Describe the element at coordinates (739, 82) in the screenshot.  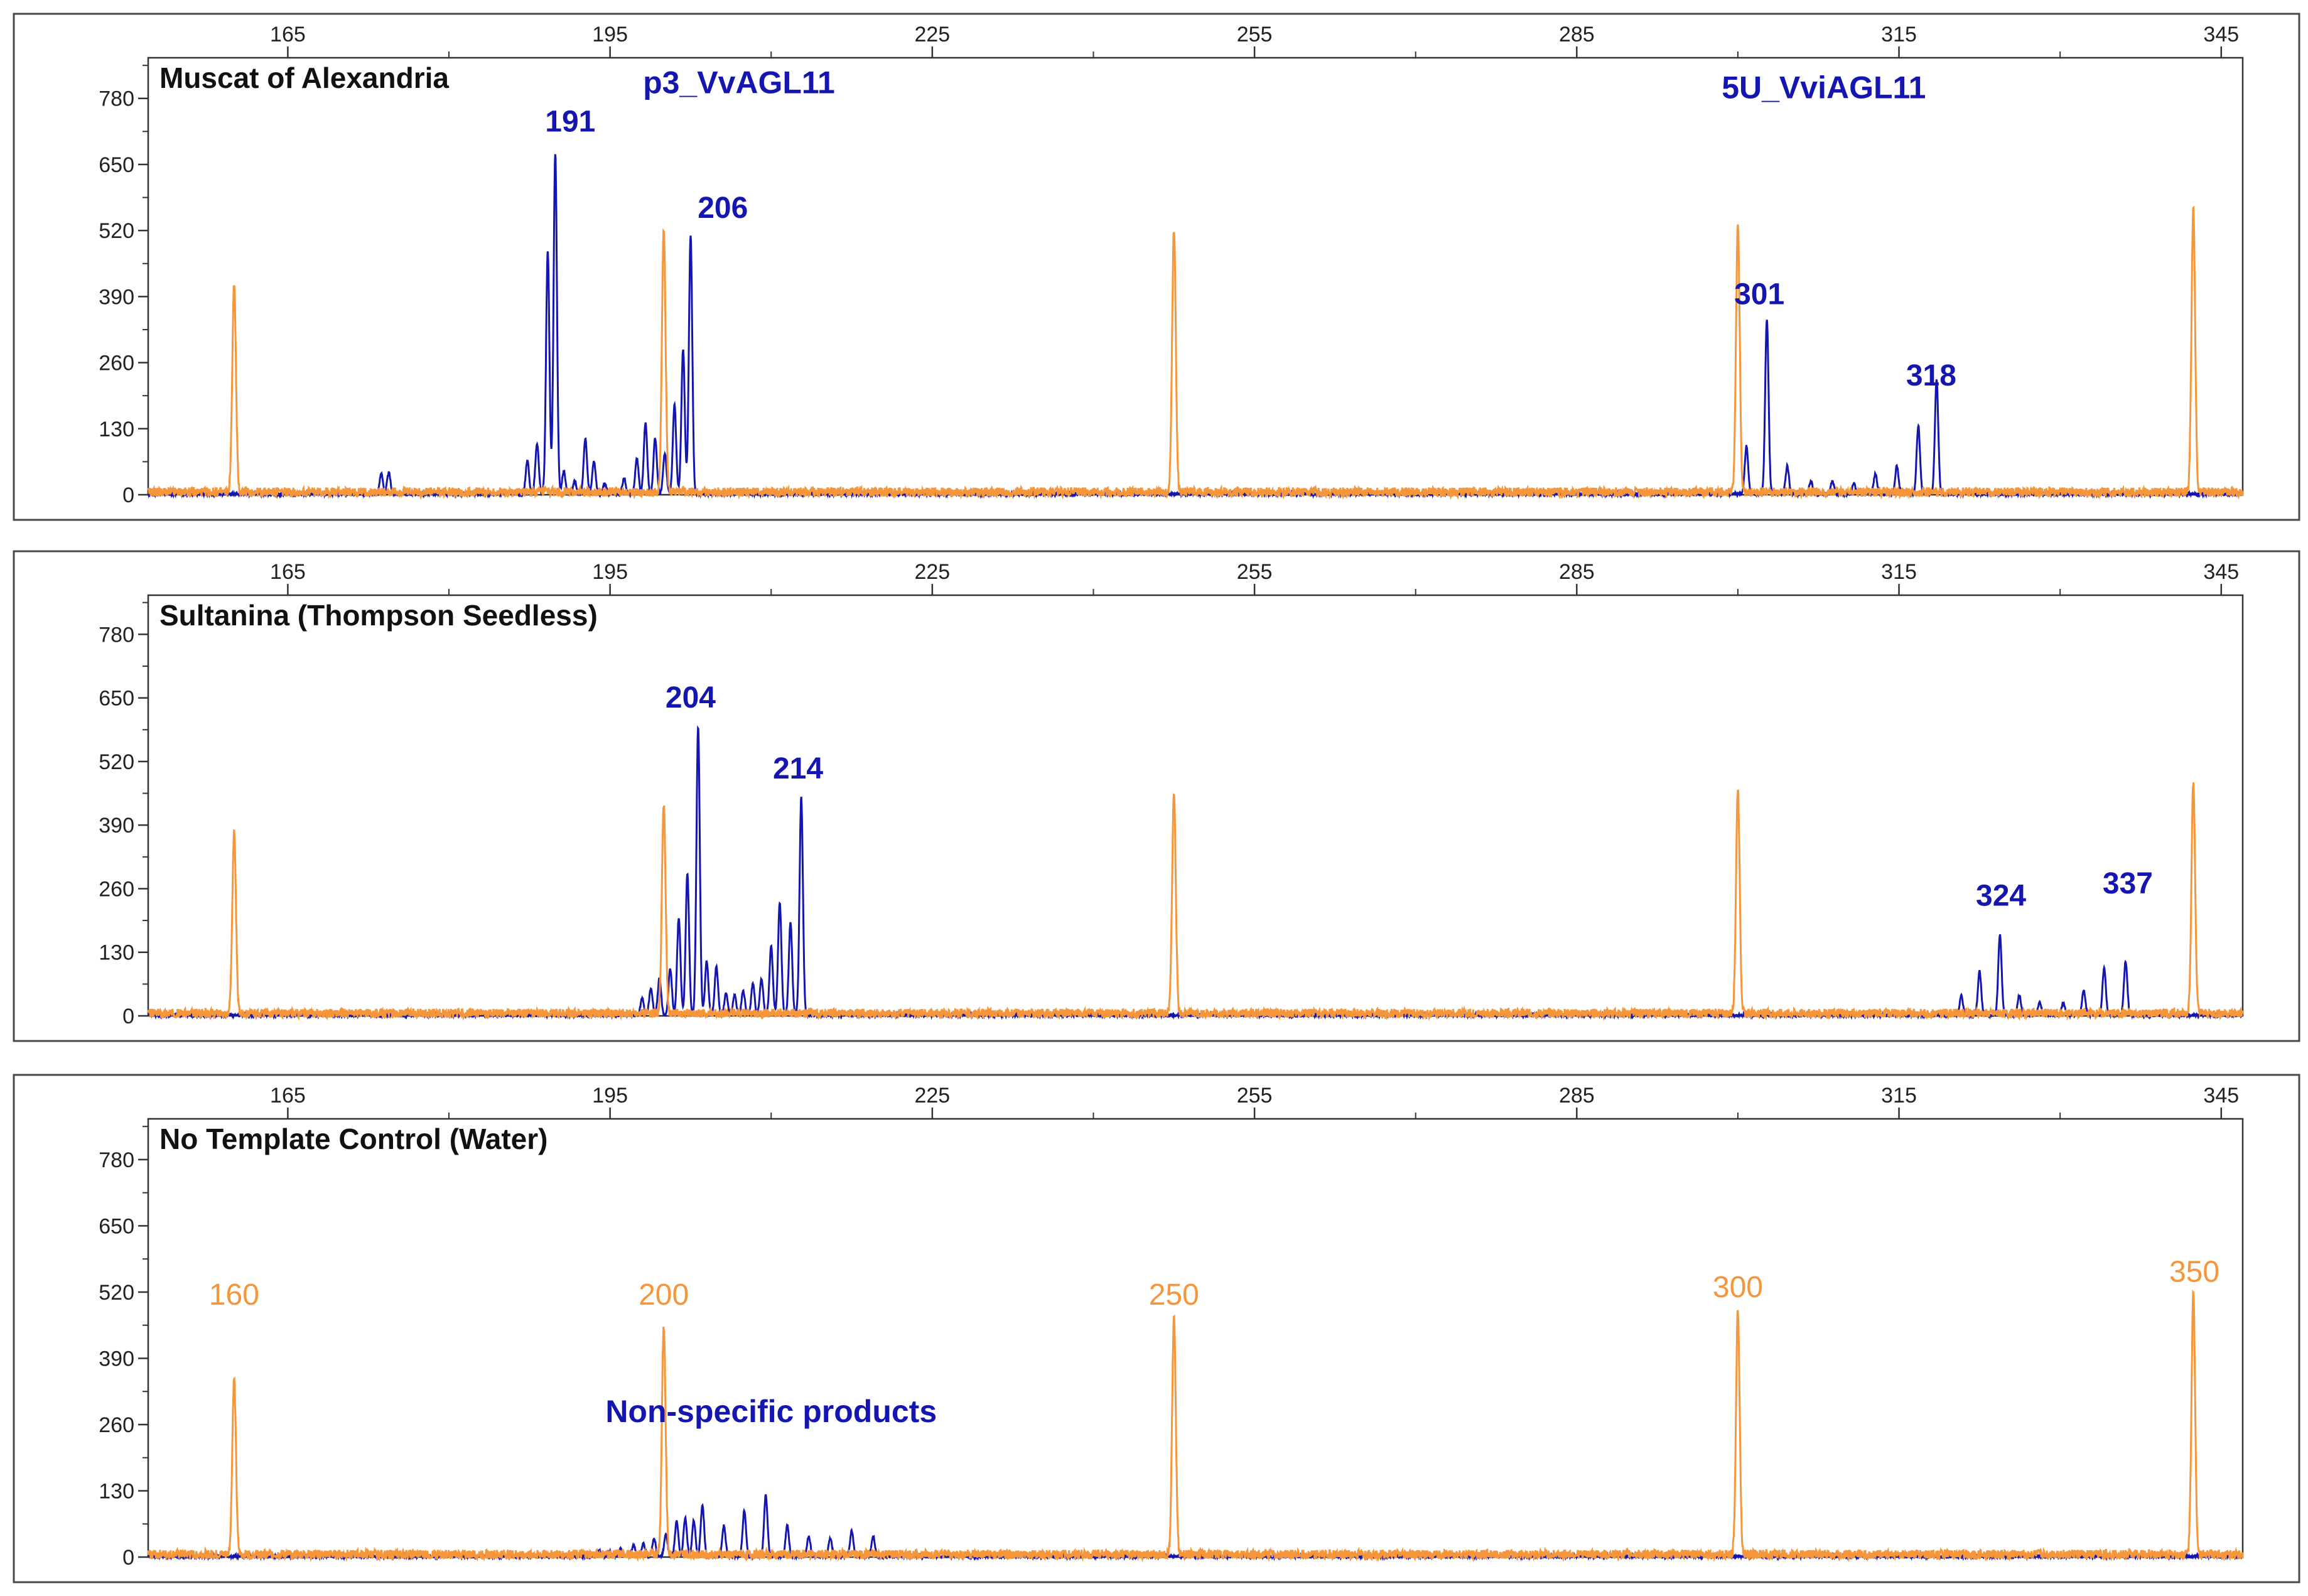
I see `peak-annotation: p3_VvAGL11` at that location.